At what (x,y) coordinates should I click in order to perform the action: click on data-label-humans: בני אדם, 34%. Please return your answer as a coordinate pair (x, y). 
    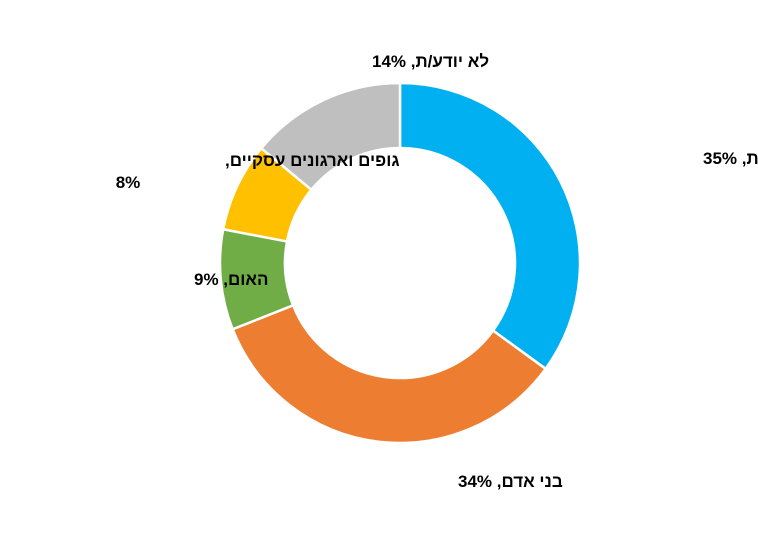
    Looking at the image, I should click on (510, 481).